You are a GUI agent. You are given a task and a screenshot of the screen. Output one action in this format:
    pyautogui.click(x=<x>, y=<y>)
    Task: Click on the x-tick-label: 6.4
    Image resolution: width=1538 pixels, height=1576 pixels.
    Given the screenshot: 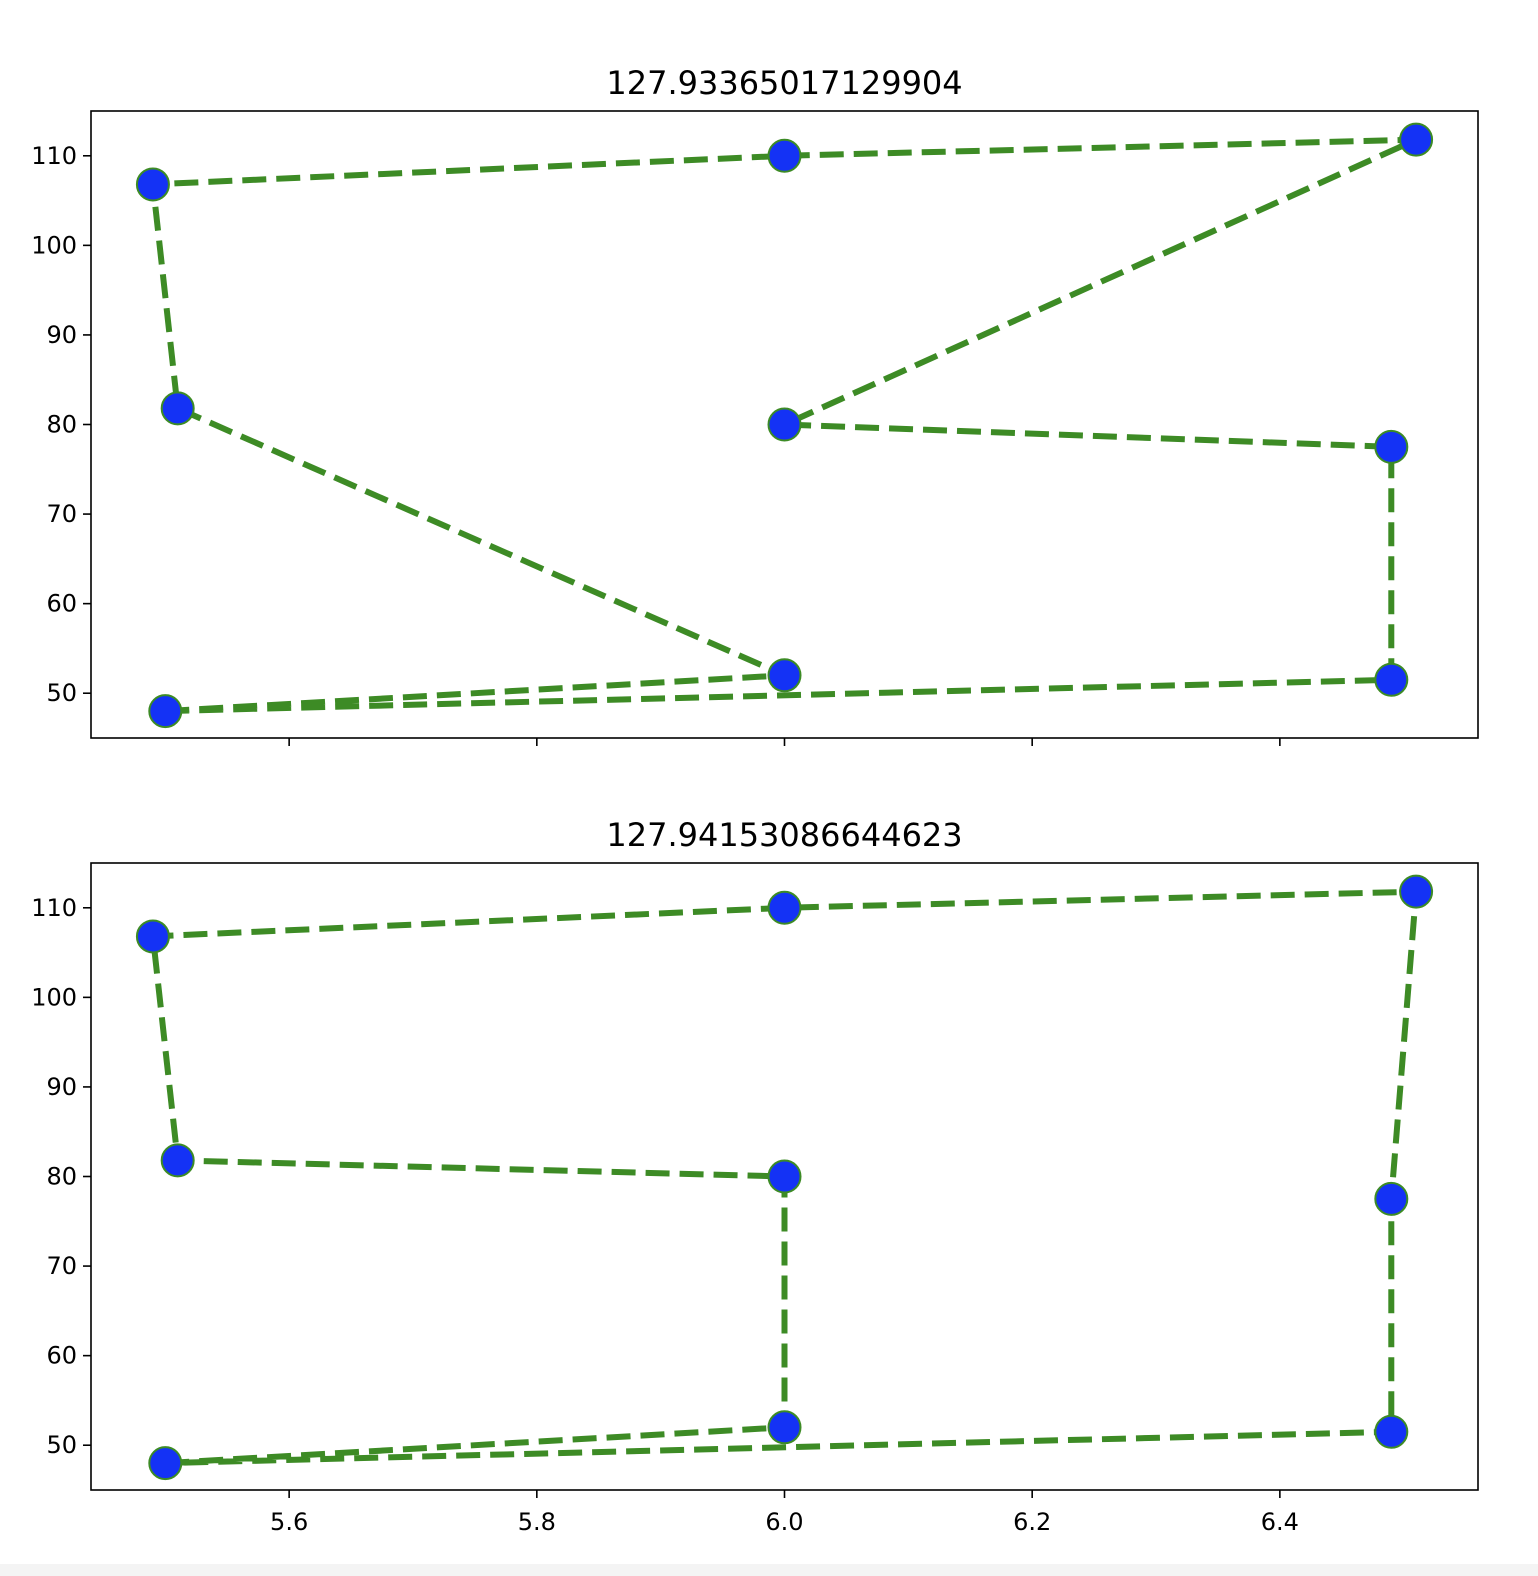 What is the action you would take?
    pyautogui.click(x=1280, y=1522)
    